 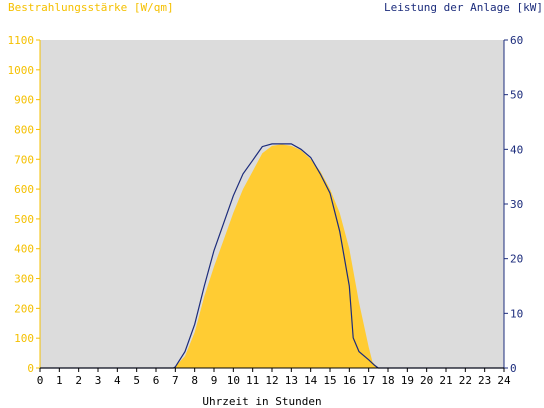 I want to click on x-axis-tick-label: 15, so click(x=329, y=380).